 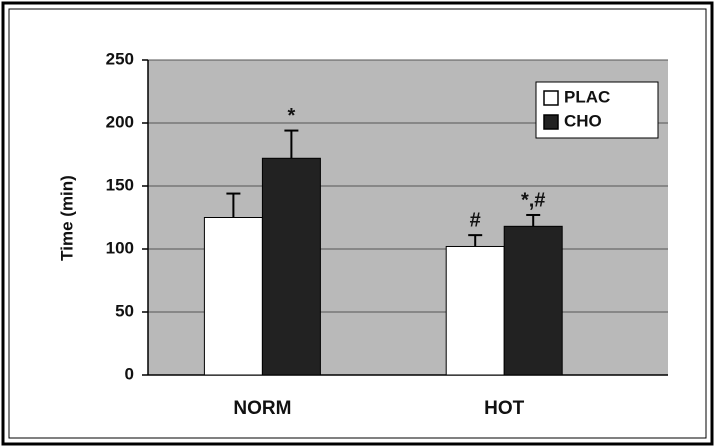 I want to click on y-tick-label: 50, so click(x=124, y=310).